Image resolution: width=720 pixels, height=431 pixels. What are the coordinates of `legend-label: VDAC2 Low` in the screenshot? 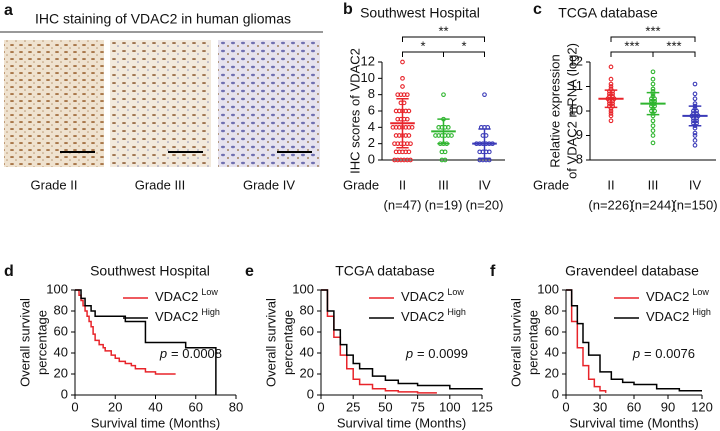 It's located at (186, 295).